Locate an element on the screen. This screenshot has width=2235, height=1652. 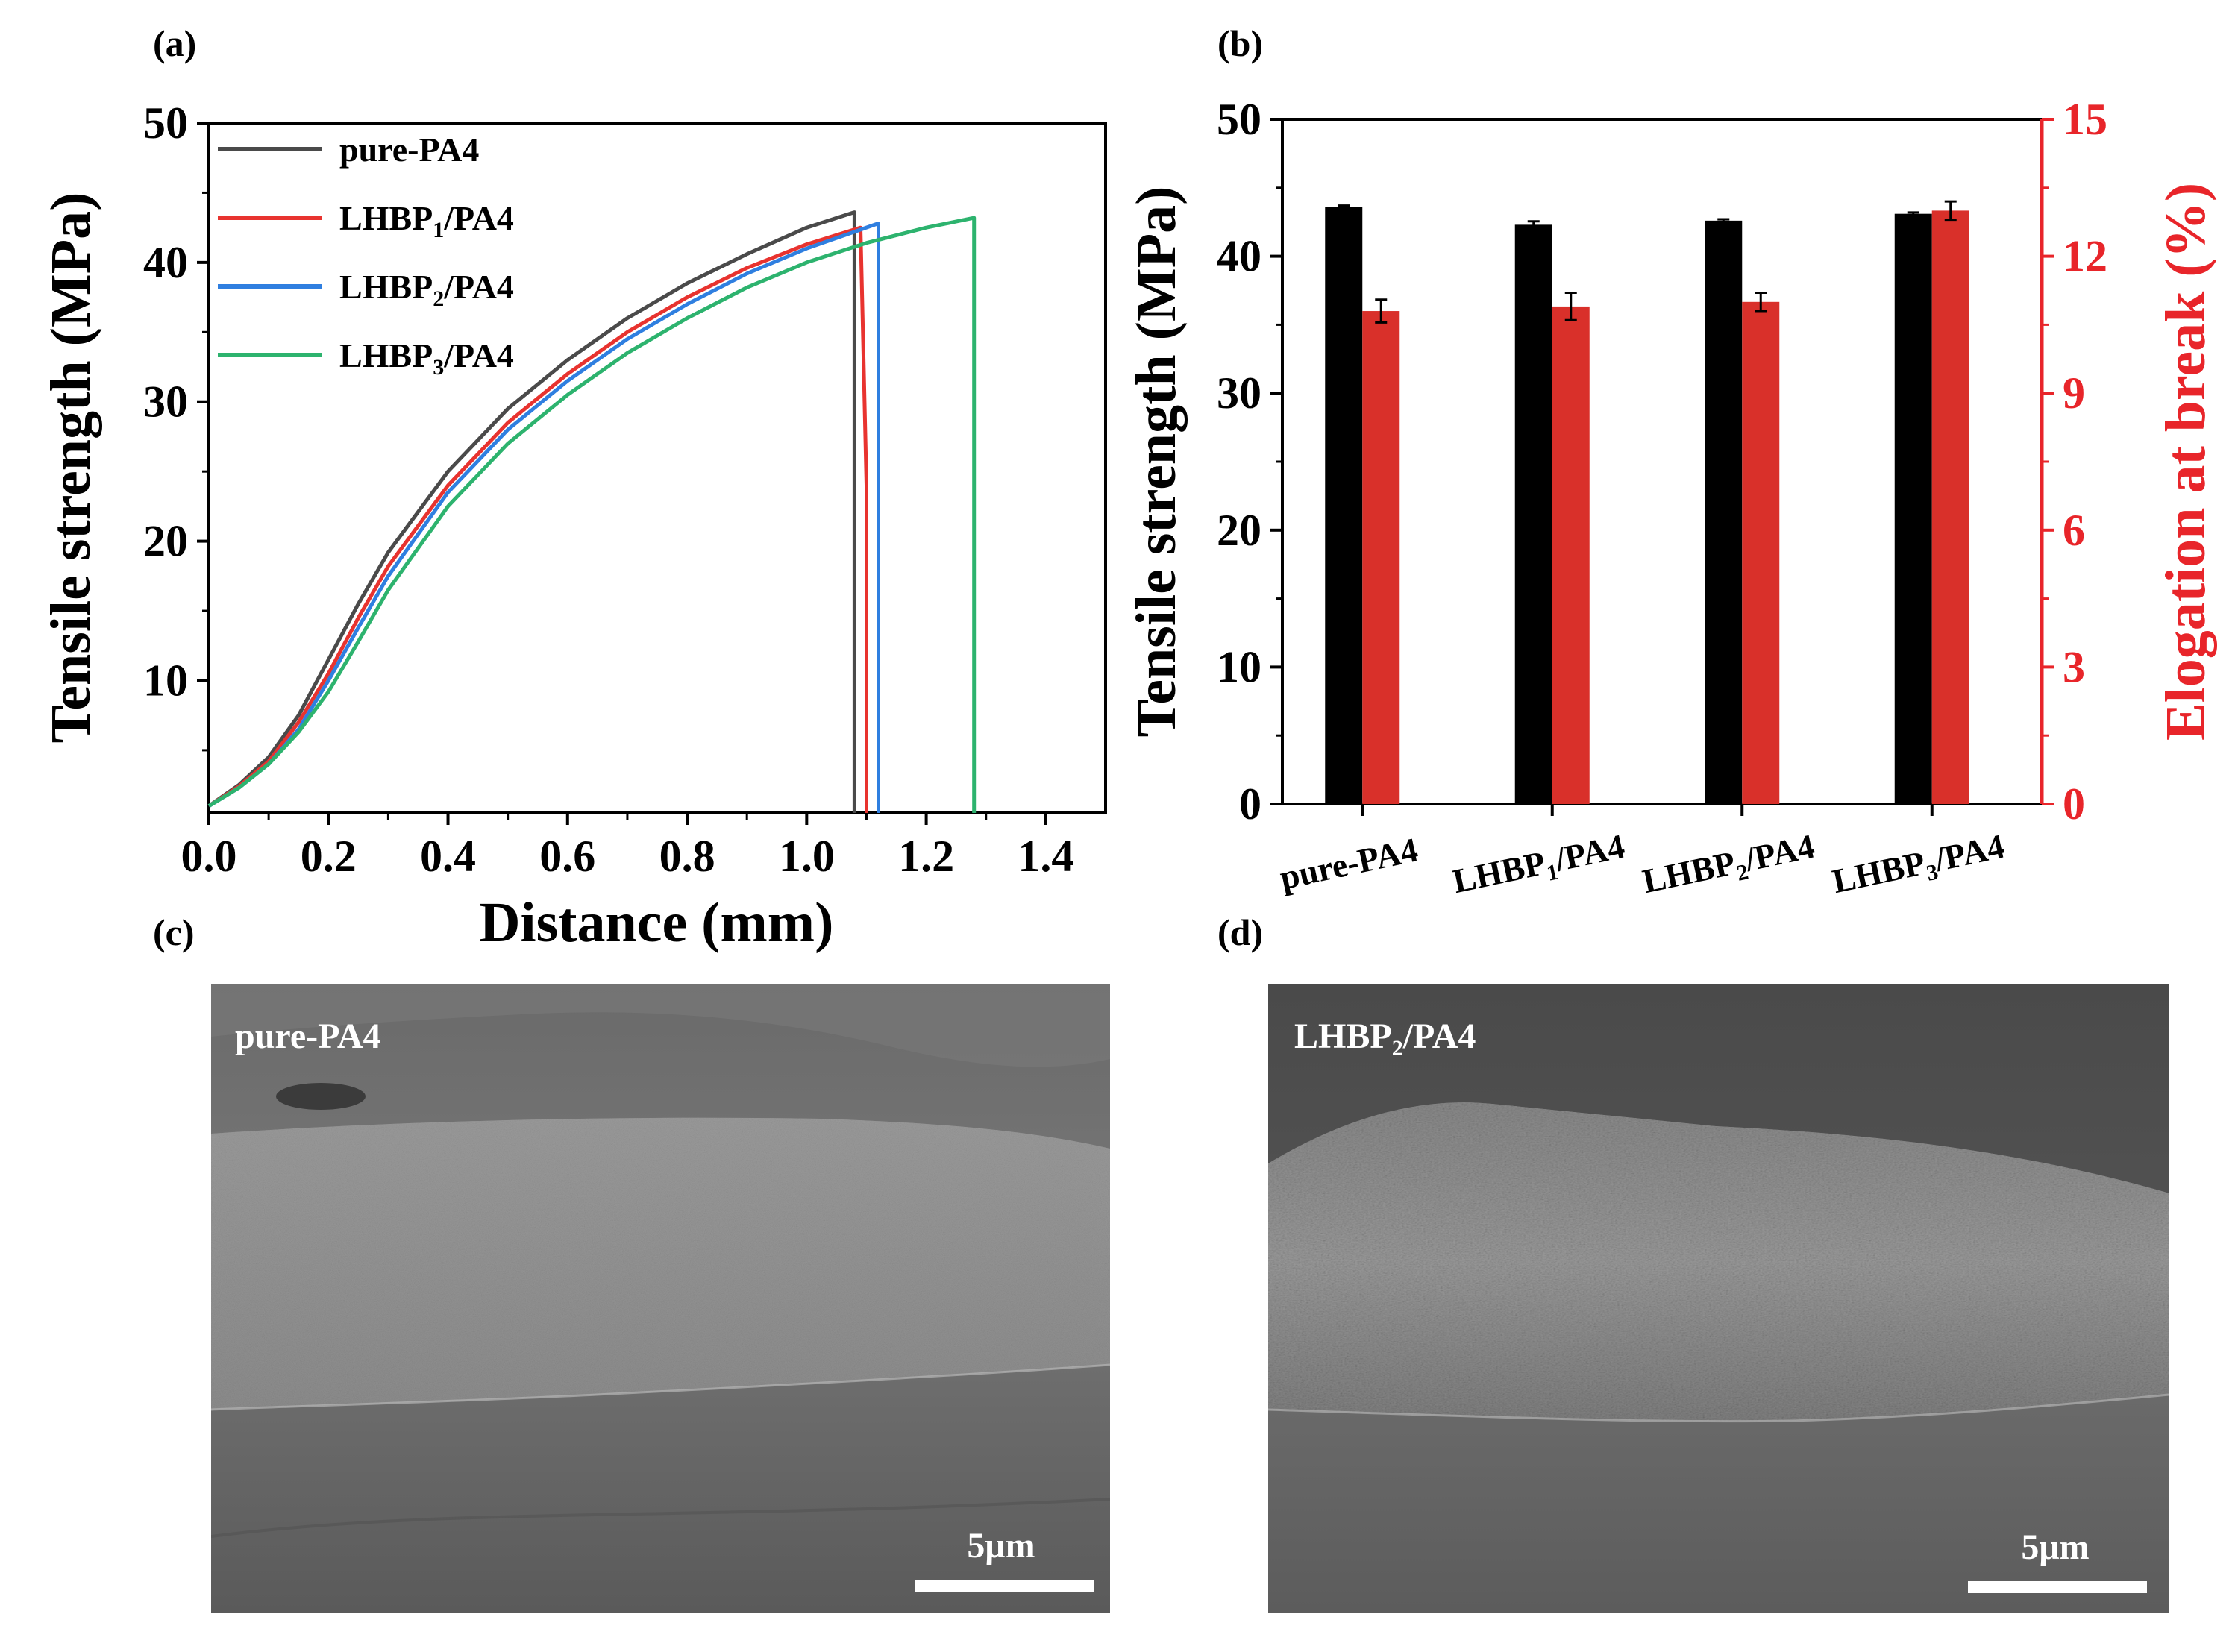
chart-b-y2tick-label: 0 is located at coordinates (2074, 804).